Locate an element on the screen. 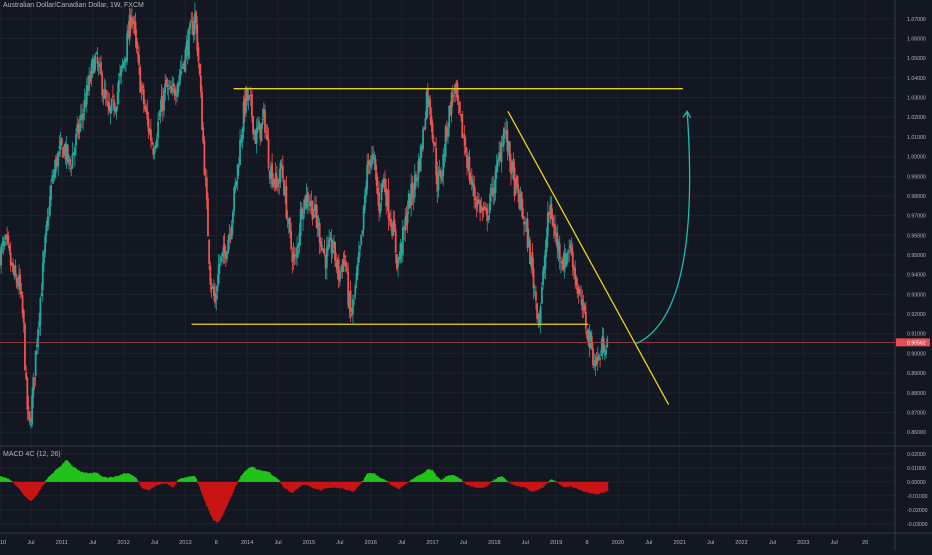  macd-tick-label: -0.01000 is located at coordinates (917, 497).